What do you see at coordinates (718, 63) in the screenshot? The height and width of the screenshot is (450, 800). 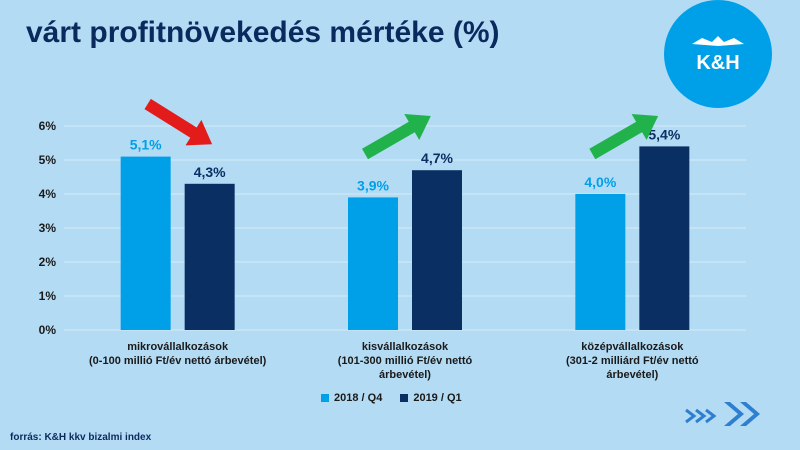 I see `logo-text: K&H` at bounding box center [718, 63].